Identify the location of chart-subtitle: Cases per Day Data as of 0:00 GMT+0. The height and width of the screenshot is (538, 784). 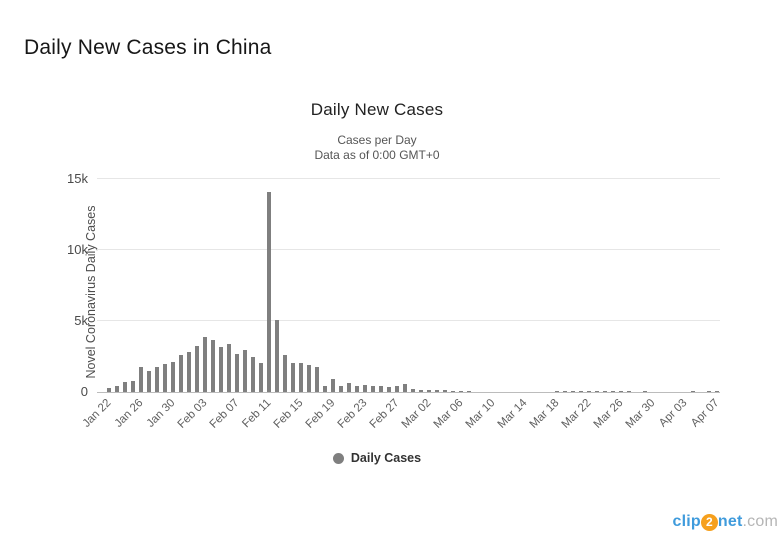
(377, 148).